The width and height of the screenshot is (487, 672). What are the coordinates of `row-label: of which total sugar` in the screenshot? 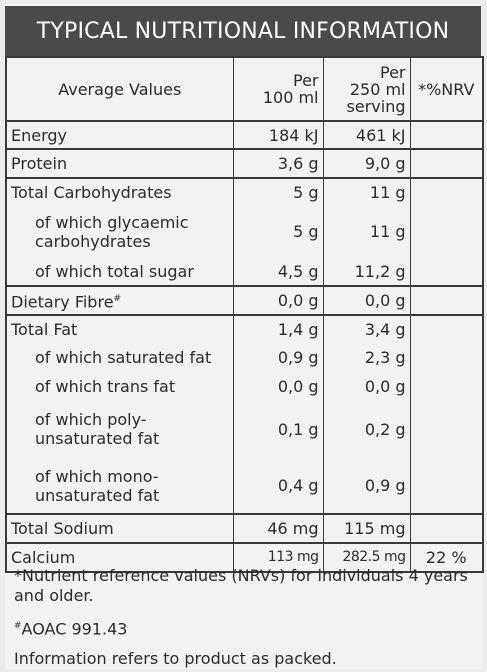 It's located at (120, 272).